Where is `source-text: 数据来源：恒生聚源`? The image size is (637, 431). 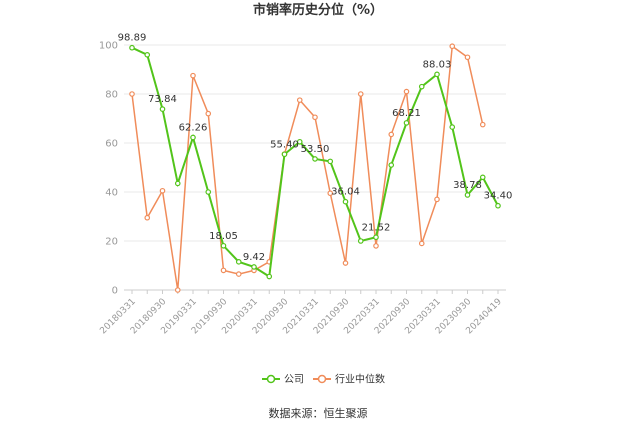 source-text: 数据来源：恒生聚源 is located at coordinates (318, 413).